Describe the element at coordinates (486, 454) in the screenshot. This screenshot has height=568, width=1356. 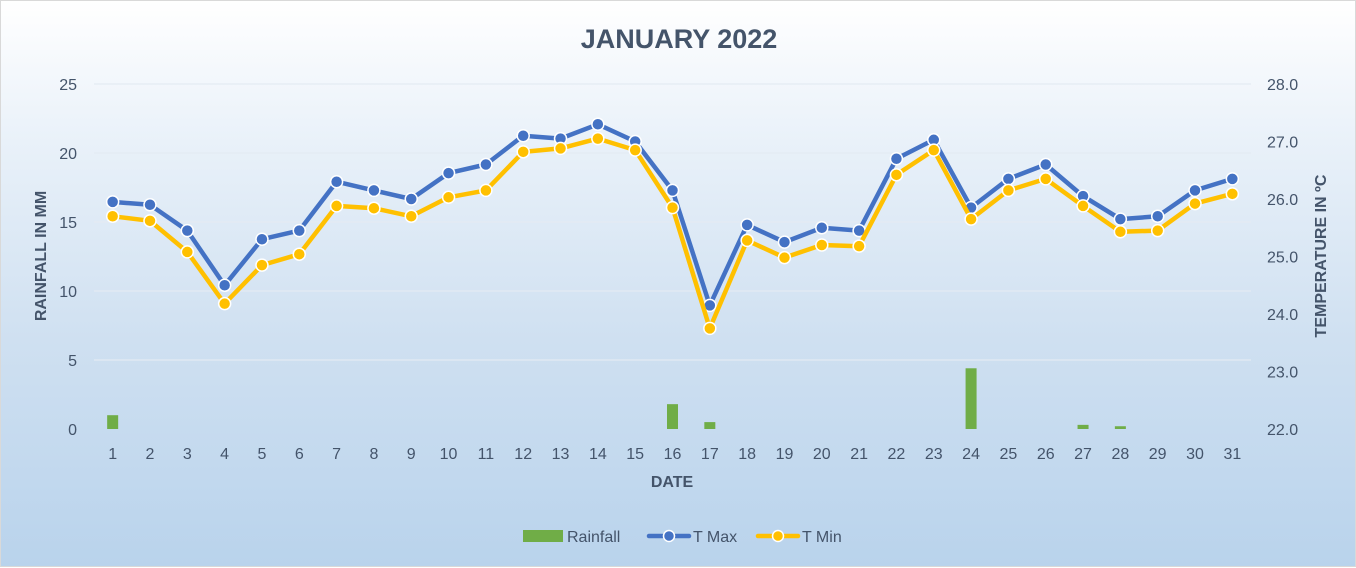
I see `x-tick-label: 11` at that location.